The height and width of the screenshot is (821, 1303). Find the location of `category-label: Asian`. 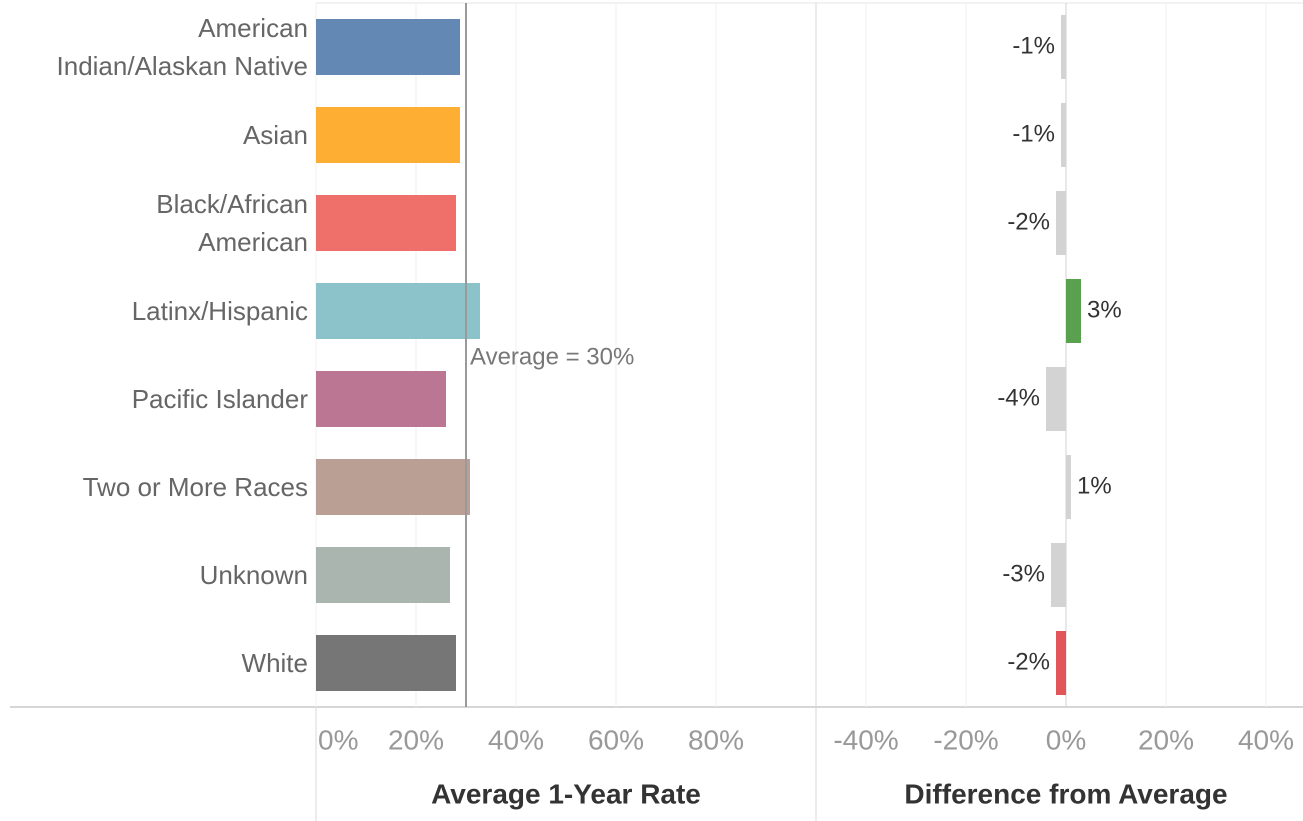

category-label: Asian is located at coordinates (275, 135).